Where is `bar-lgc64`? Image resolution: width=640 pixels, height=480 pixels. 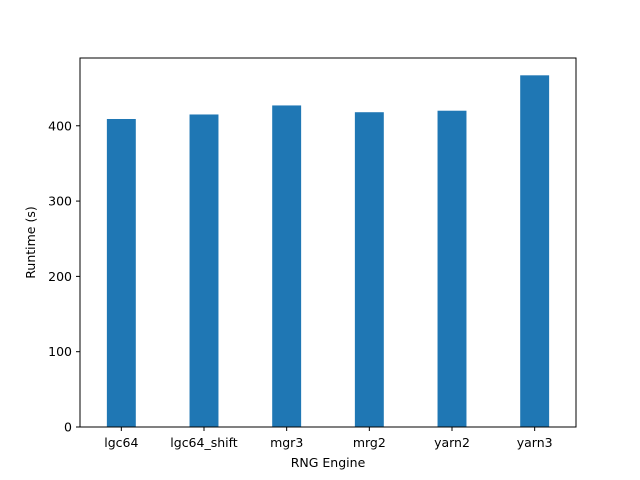 bar-lgc64 is located at coordinates (121, 272).